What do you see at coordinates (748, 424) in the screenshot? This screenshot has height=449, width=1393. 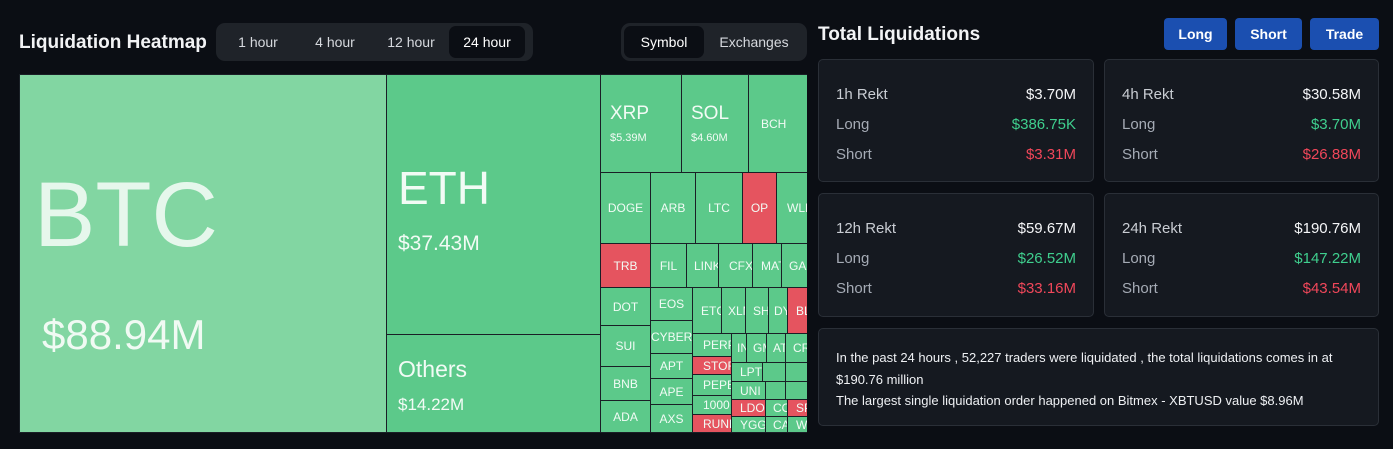 I see `tile-ygg: YGG` at bounding box center [748, 424].